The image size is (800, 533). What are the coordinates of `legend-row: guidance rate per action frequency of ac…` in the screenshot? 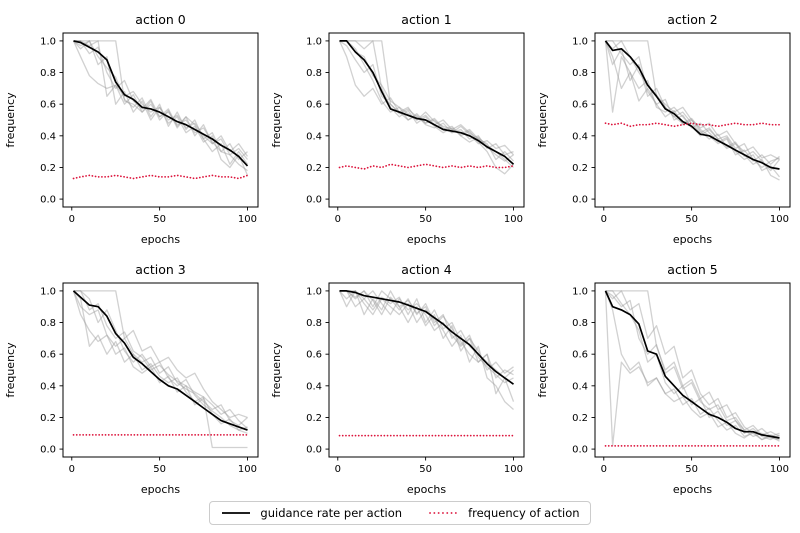 It's located at (400, 513).